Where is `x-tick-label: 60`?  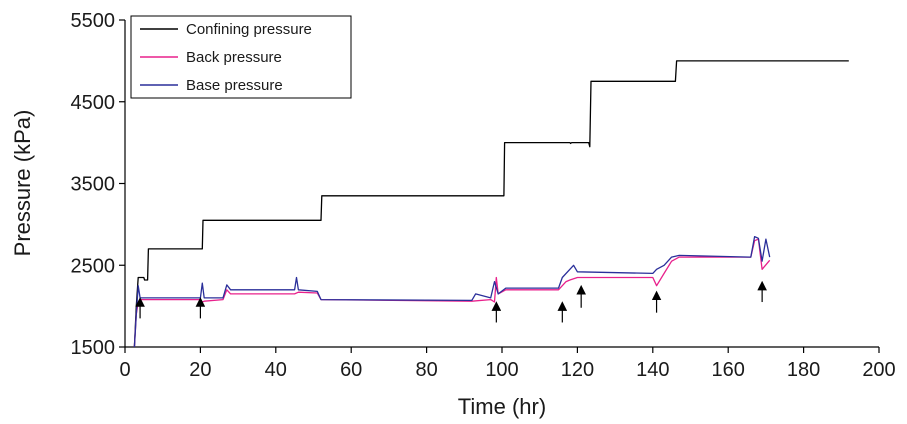
x-tick-label: 60 is located at coordinates (351, 370).